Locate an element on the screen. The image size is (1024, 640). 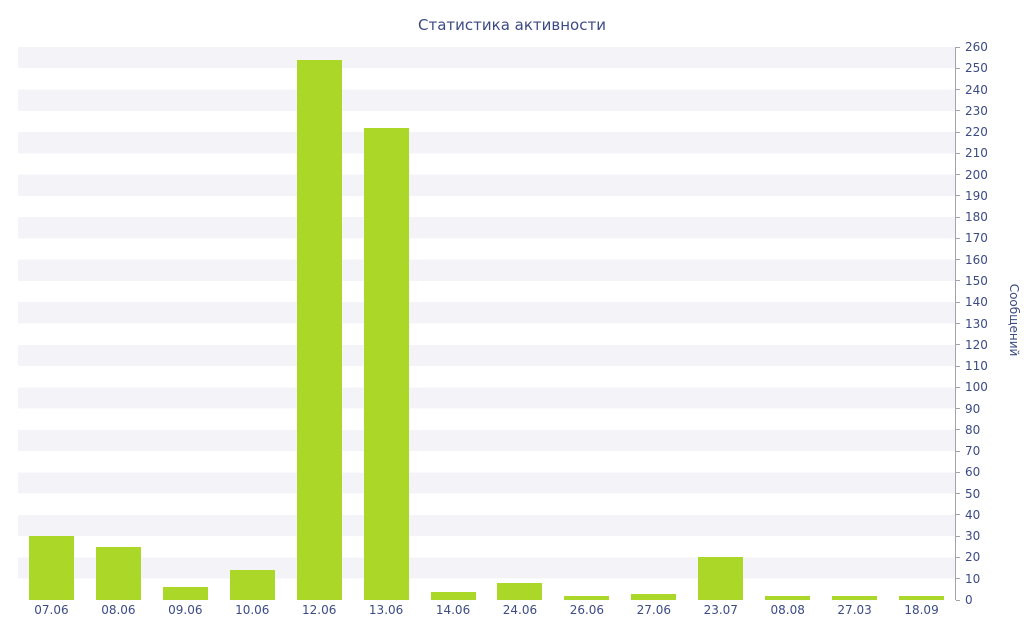
y-tick-label: 210 is located at coordinates (976, 153).